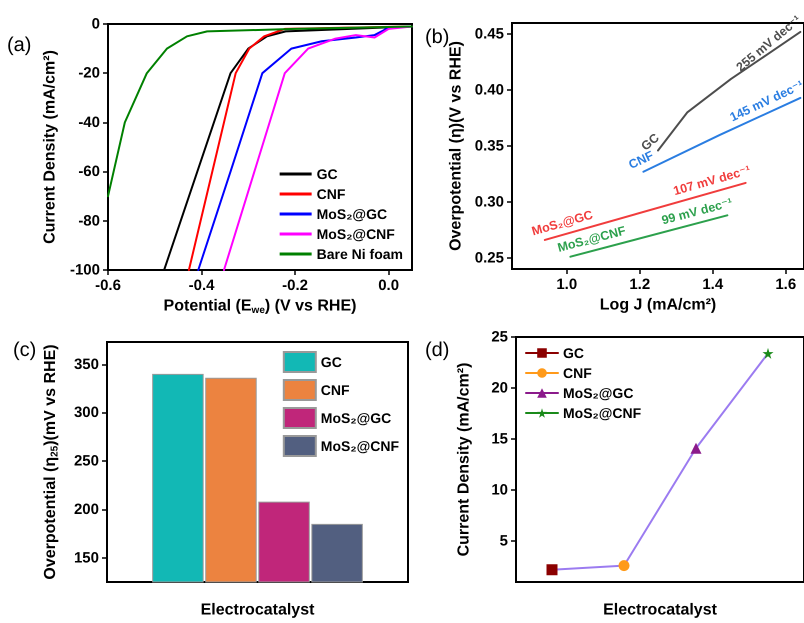  I want to click on chart-title: (c), so click(24, 350).